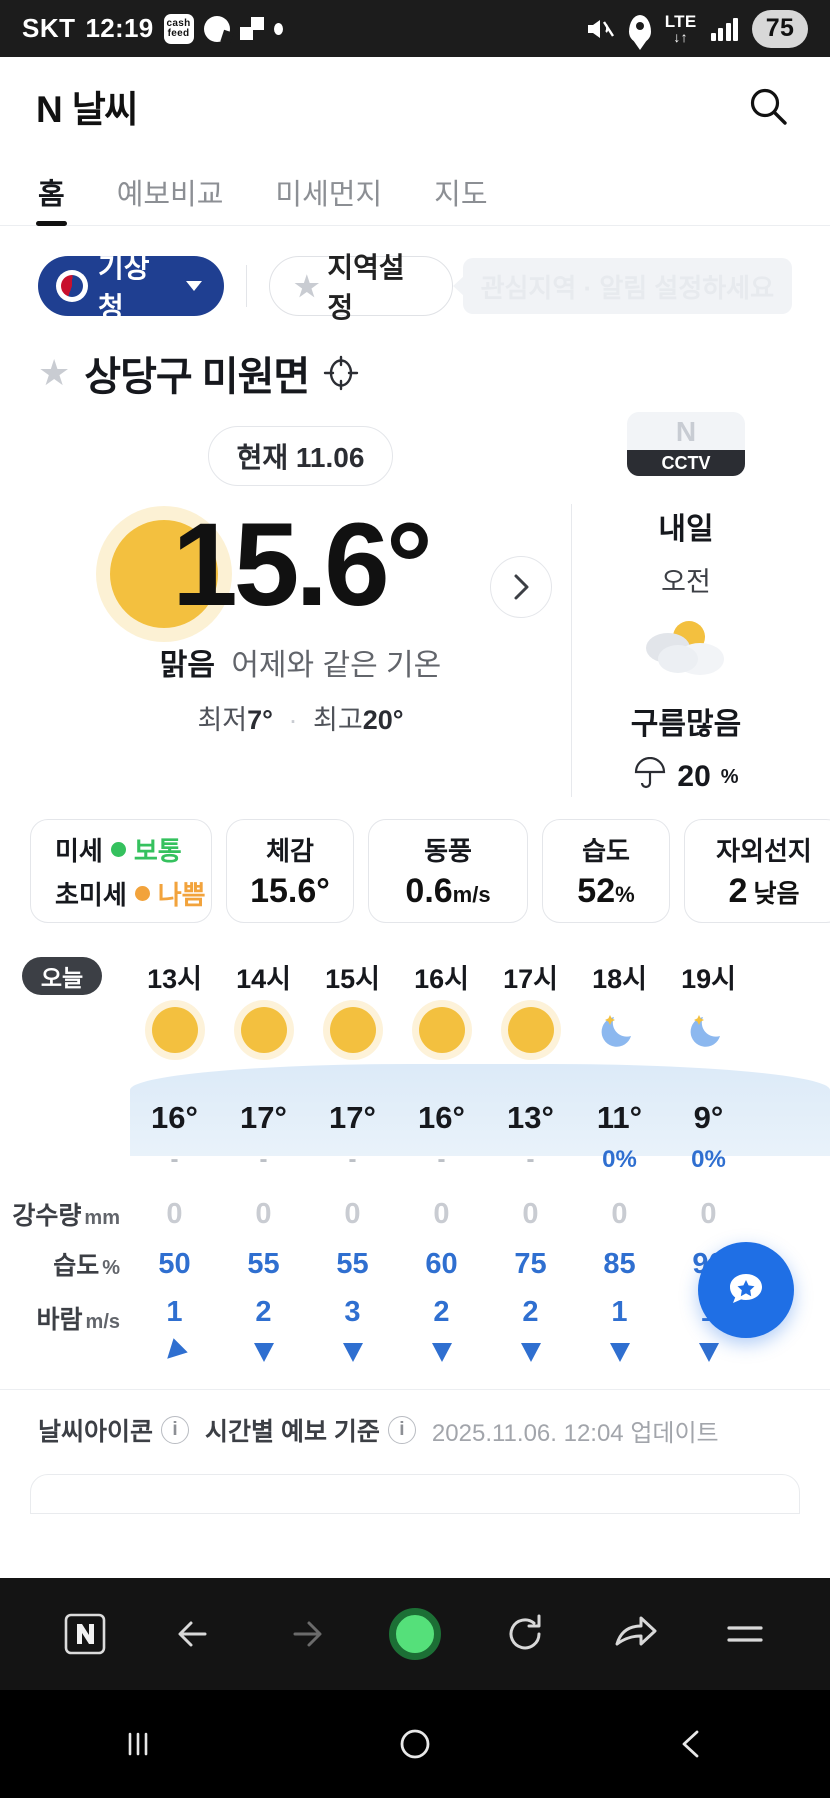 This screenshot has height=1798, width=830. I want to click on recents-icon, so click(138, 1744).